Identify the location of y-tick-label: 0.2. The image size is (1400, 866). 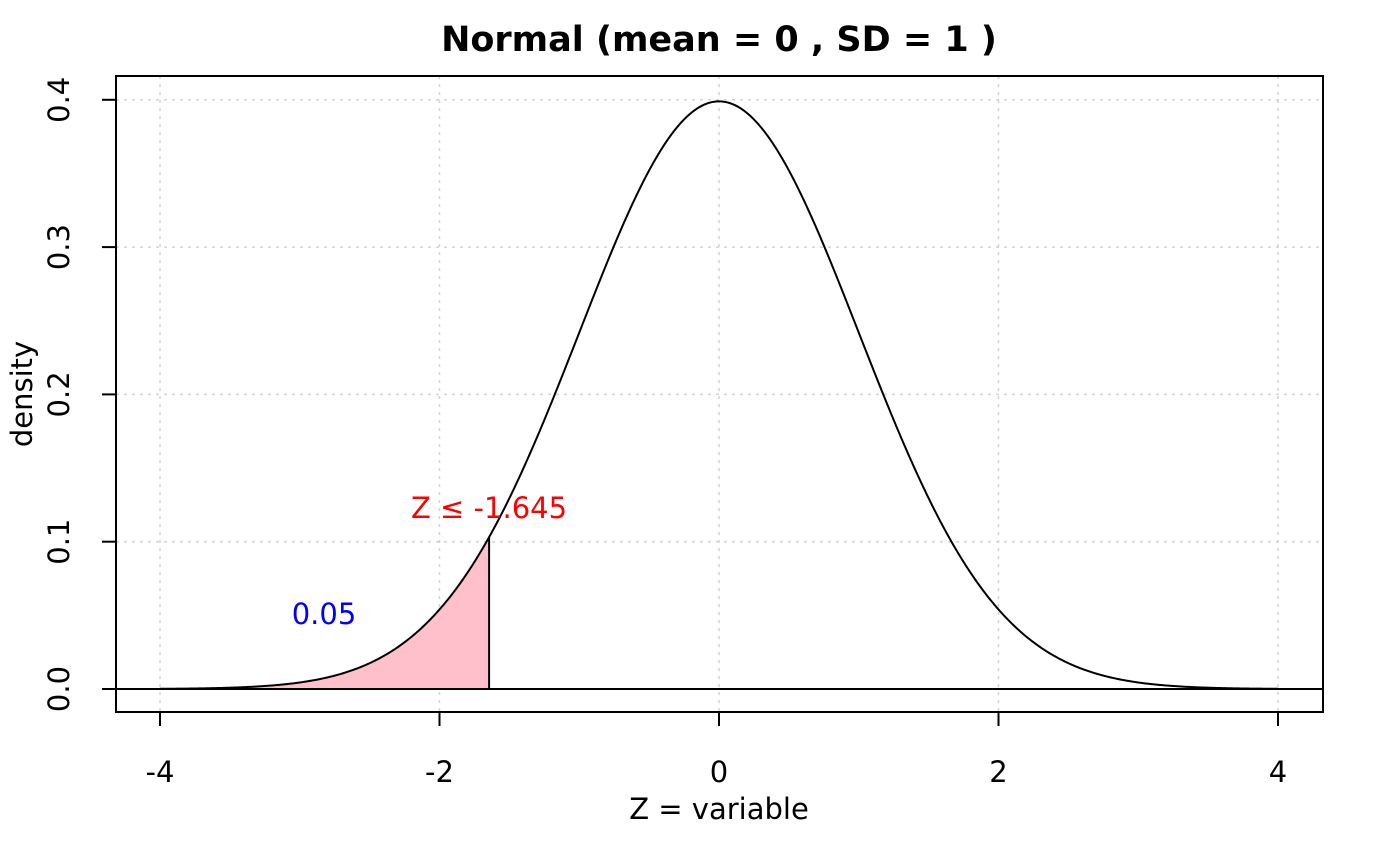
(59, 394).